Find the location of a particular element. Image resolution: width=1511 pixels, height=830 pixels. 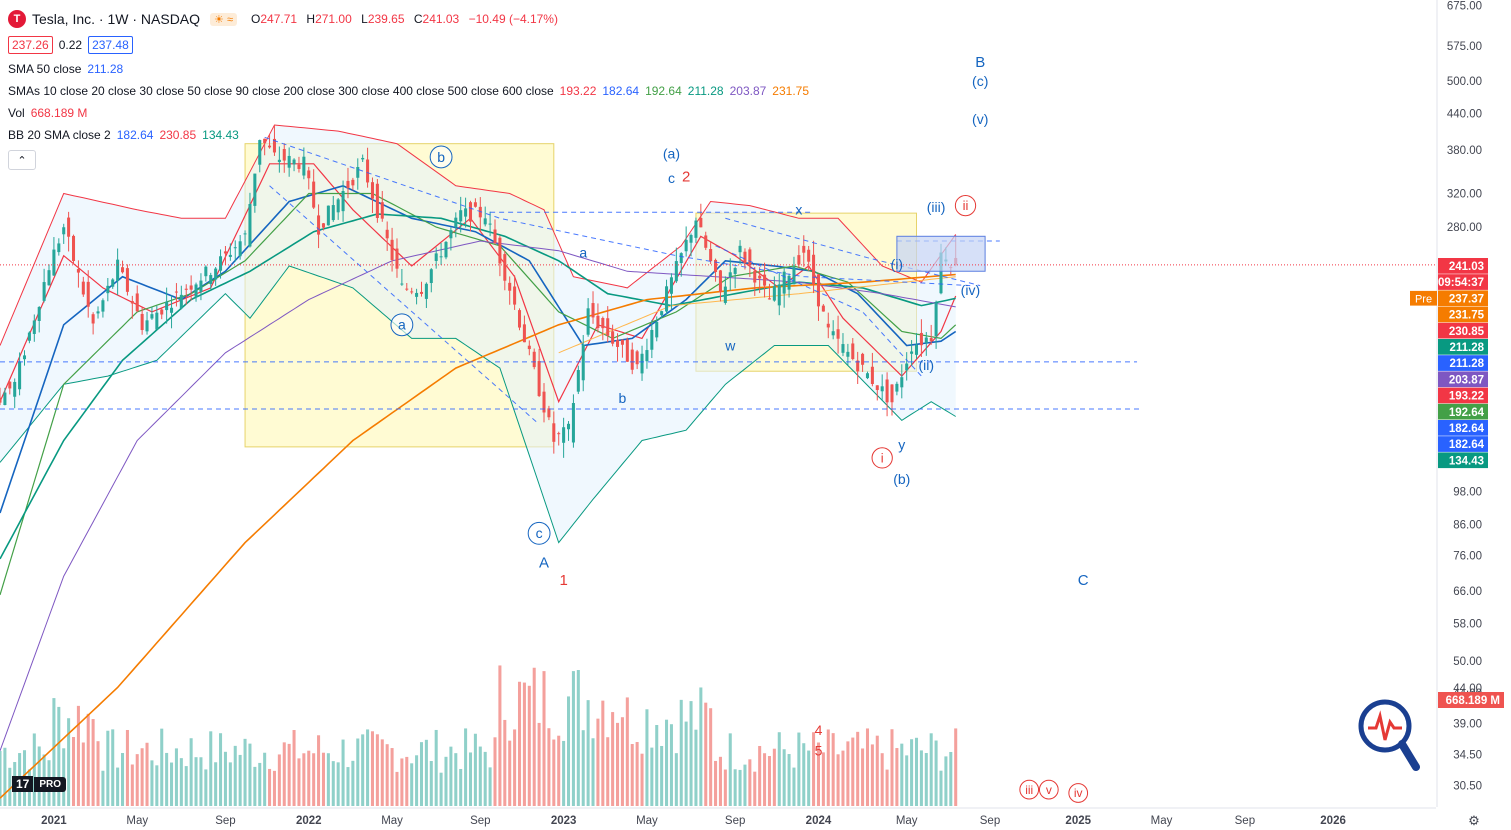

volume-bars is located at coordinates (479, 735).